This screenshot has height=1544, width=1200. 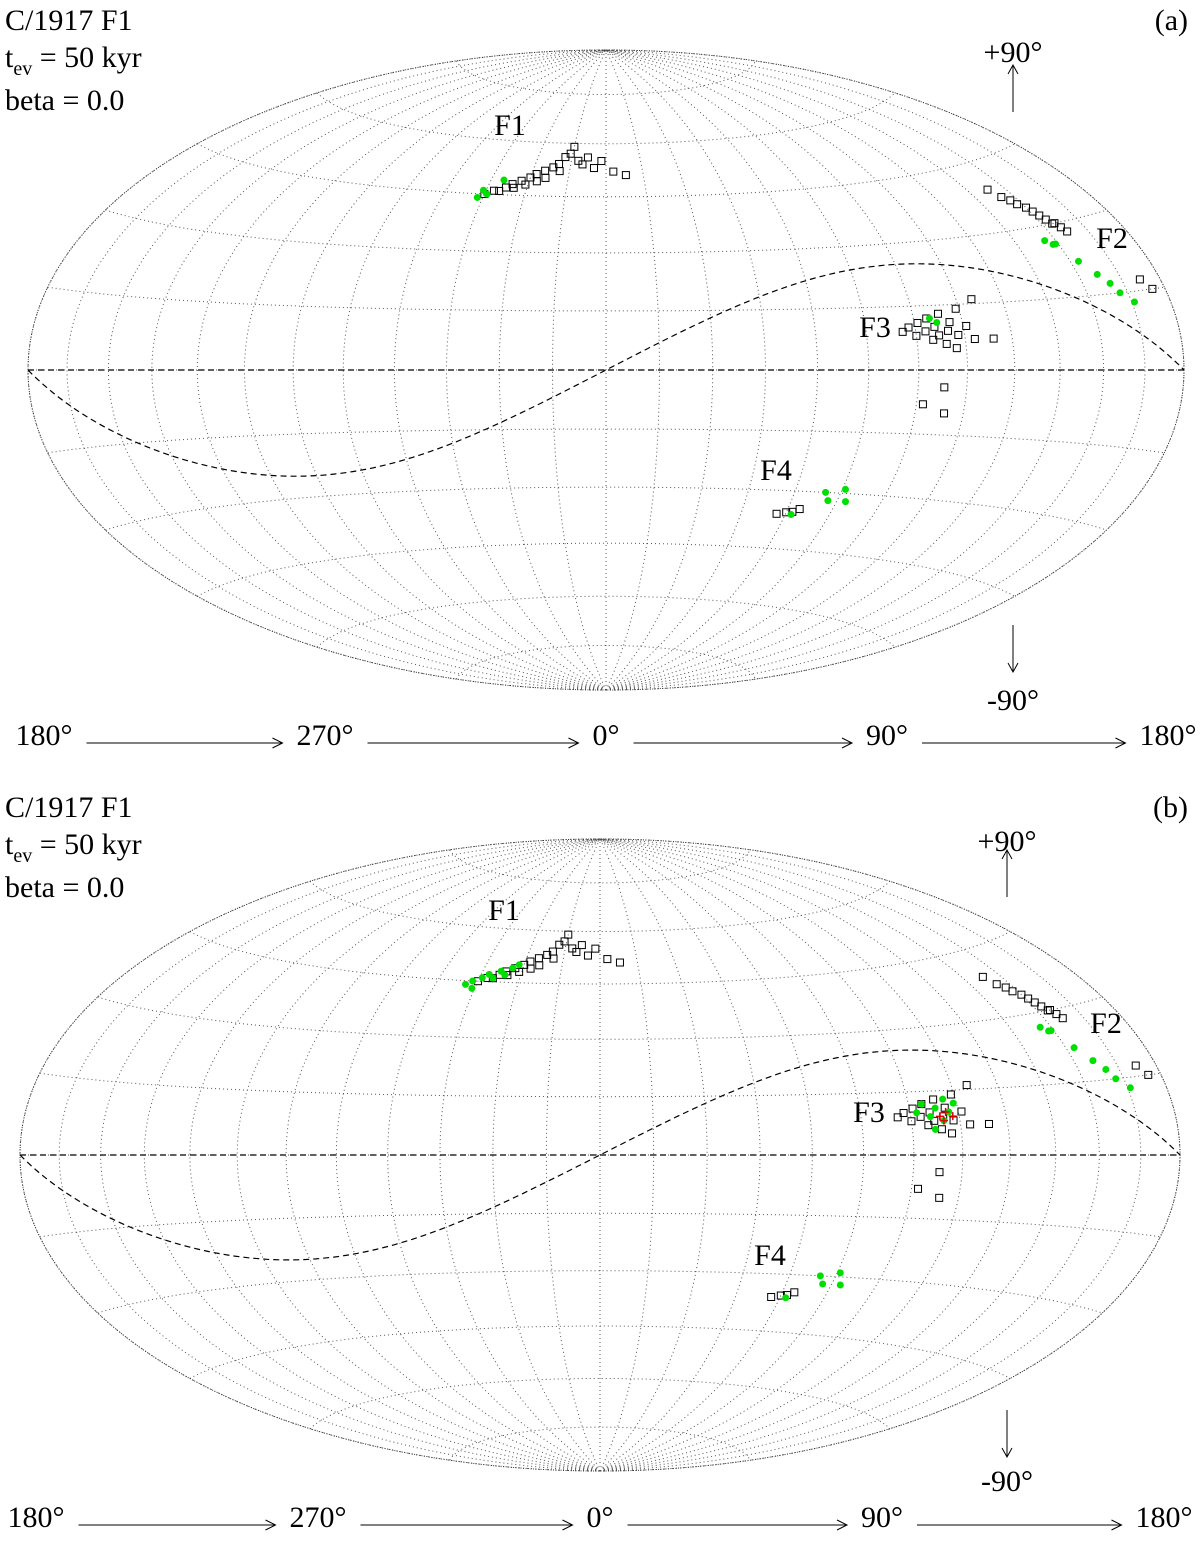 What do you see at coordinates (9, 844) in the screenshot?
I see `tev-symbol: t` at bounding box center [9, 844].